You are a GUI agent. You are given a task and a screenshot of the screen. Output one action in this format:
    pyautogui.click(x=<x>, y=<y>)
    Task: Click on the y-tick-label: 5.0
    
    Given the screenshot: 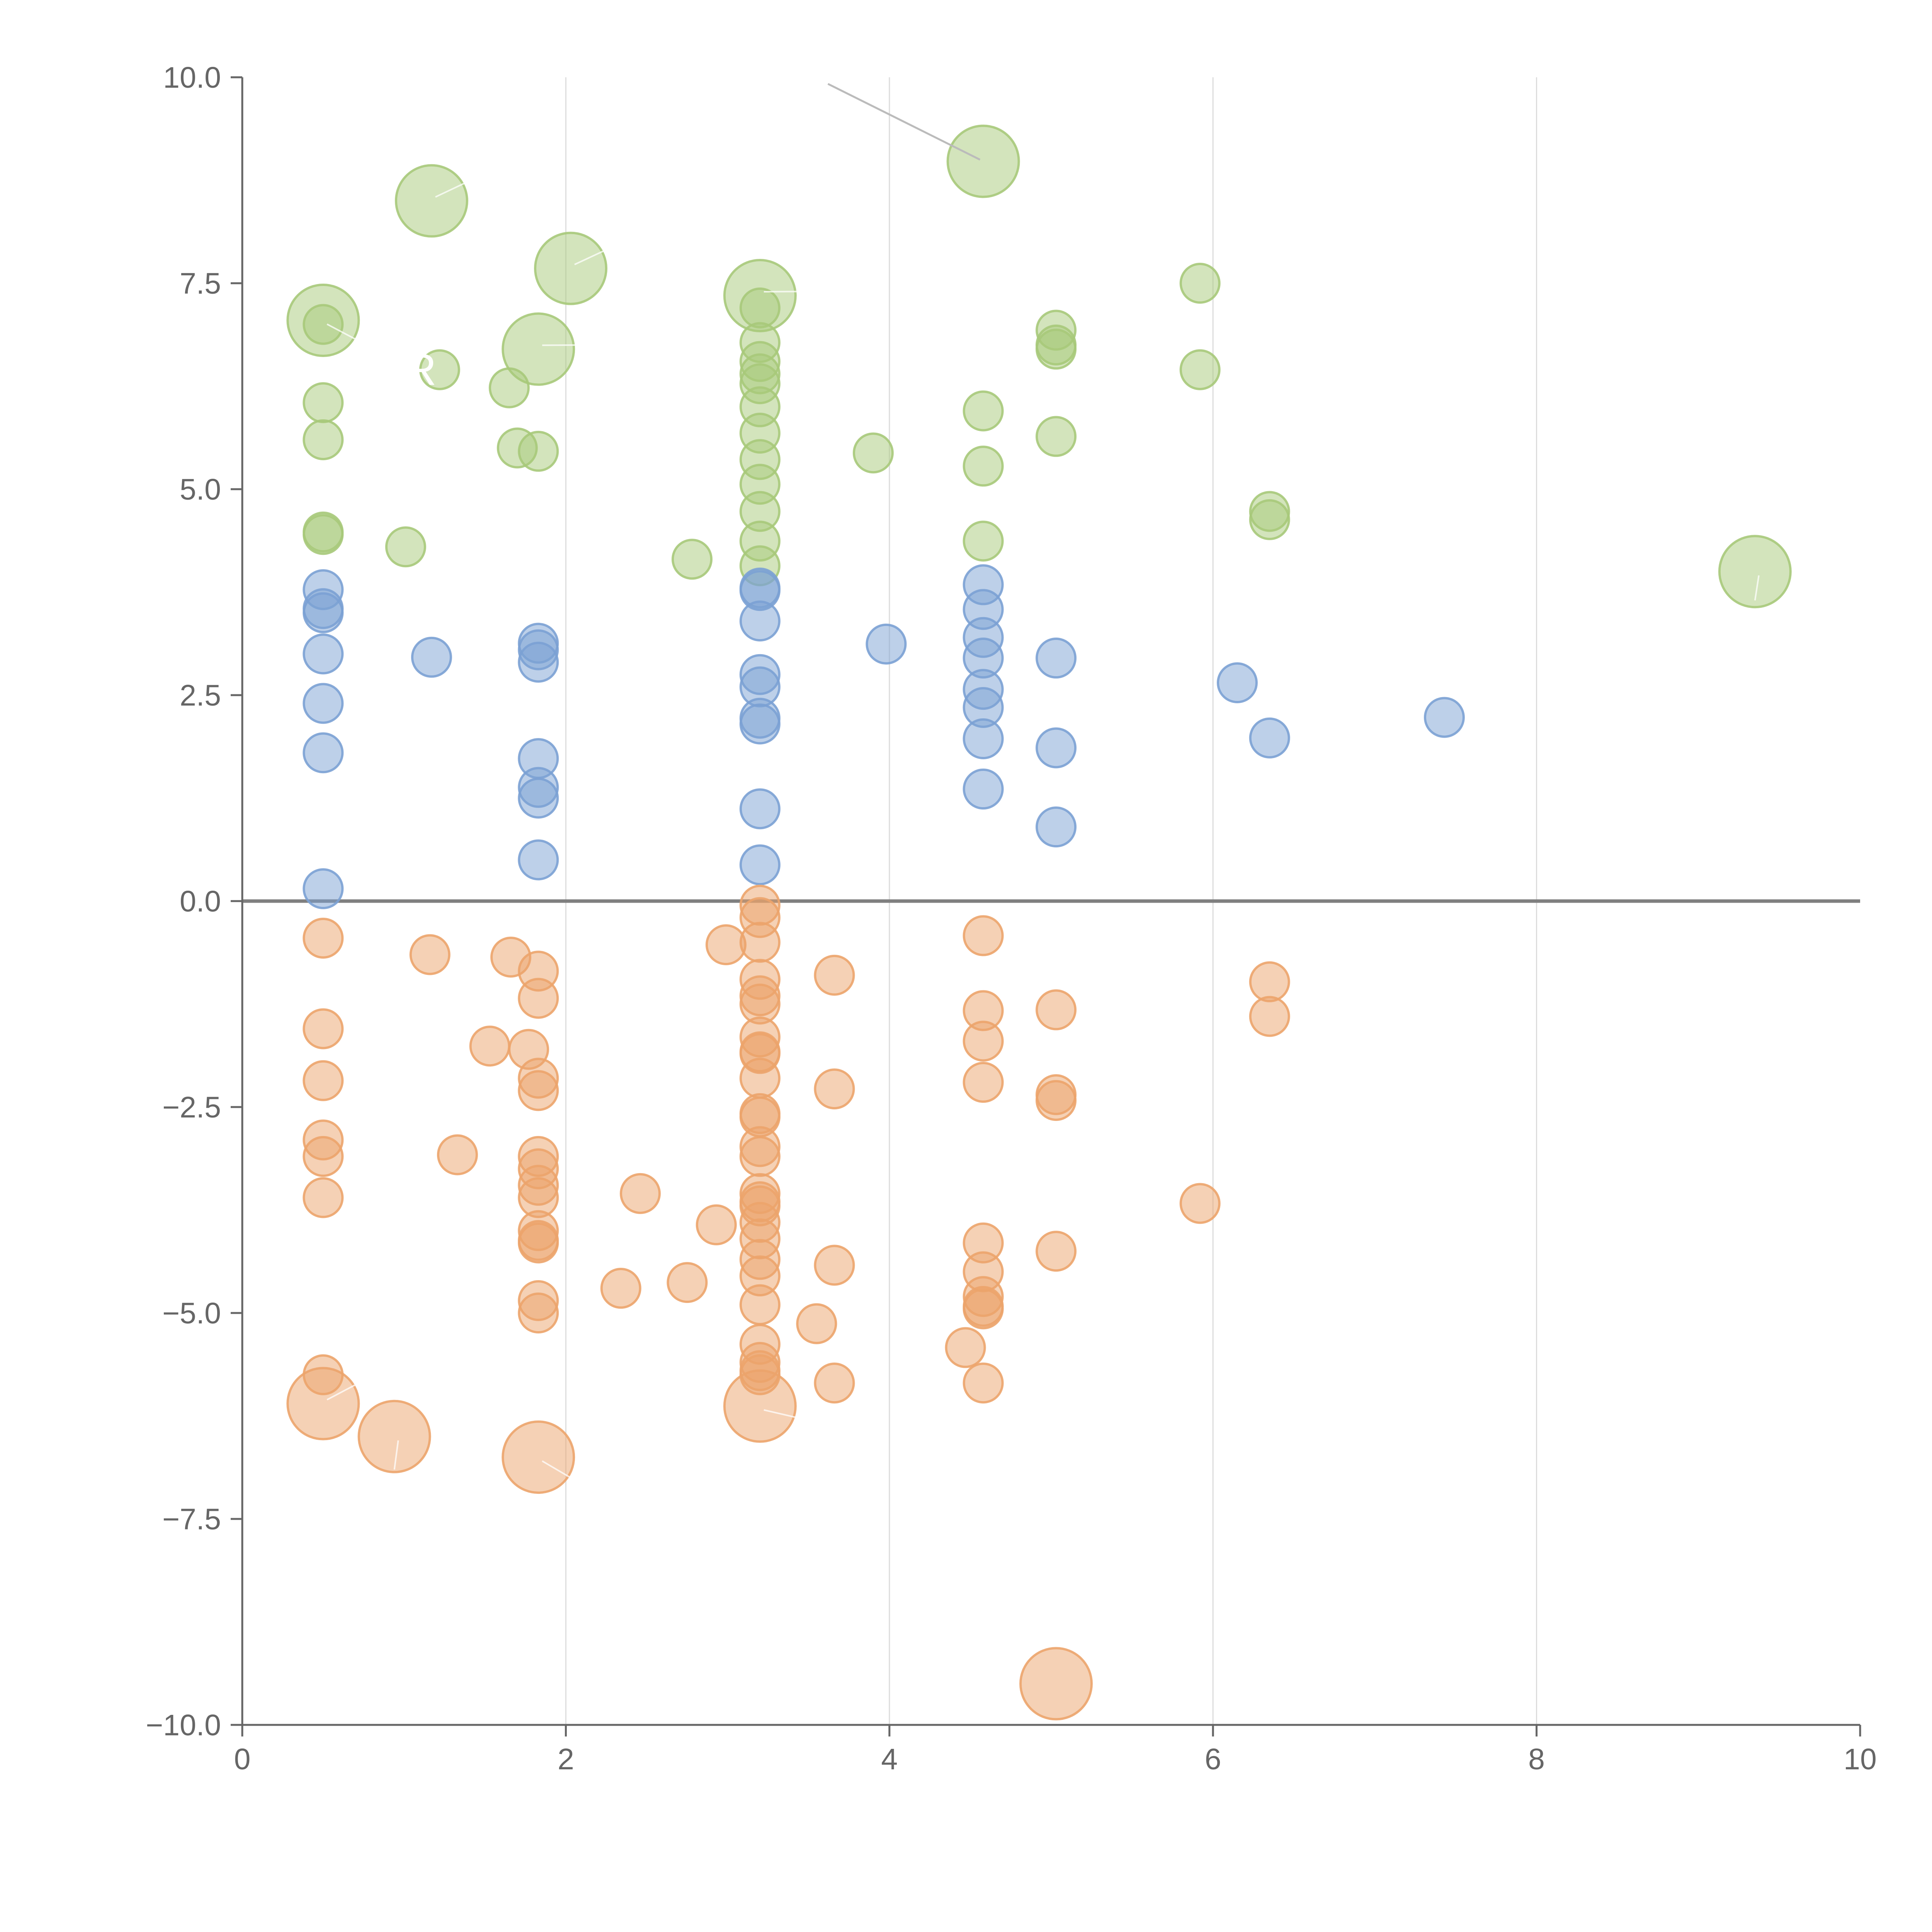 What is the action you would take?
    pyautogui.click(x=200, y=489)
    